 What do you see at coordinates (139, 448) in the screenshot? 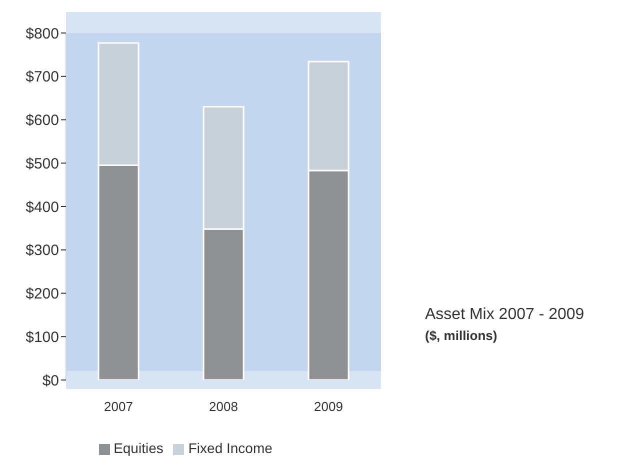
I see `legend-label: Equities` at bounding box center [139, 448].